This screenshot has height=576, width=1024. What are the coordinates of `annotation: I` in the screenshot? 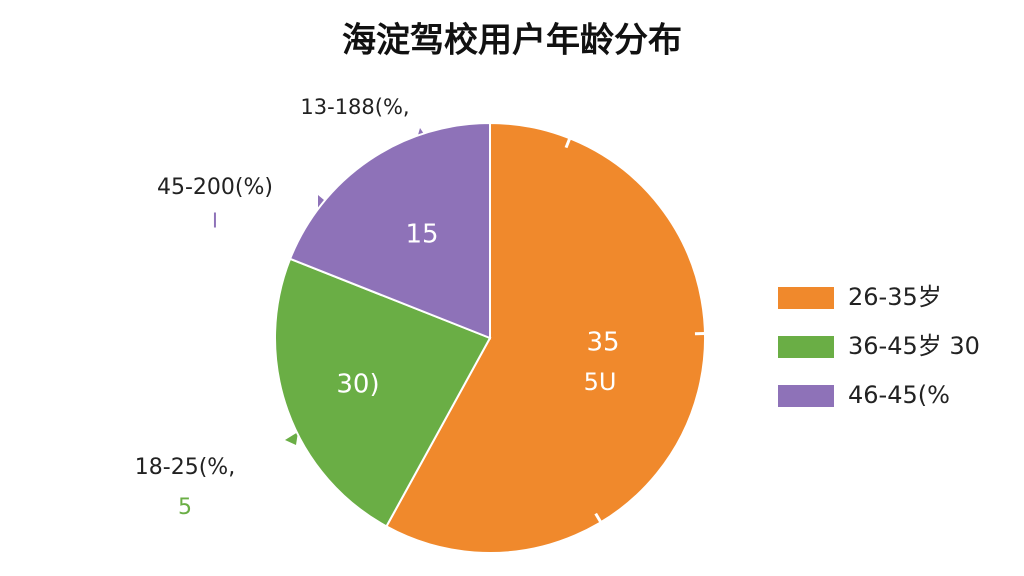 It's located at (215, 221).